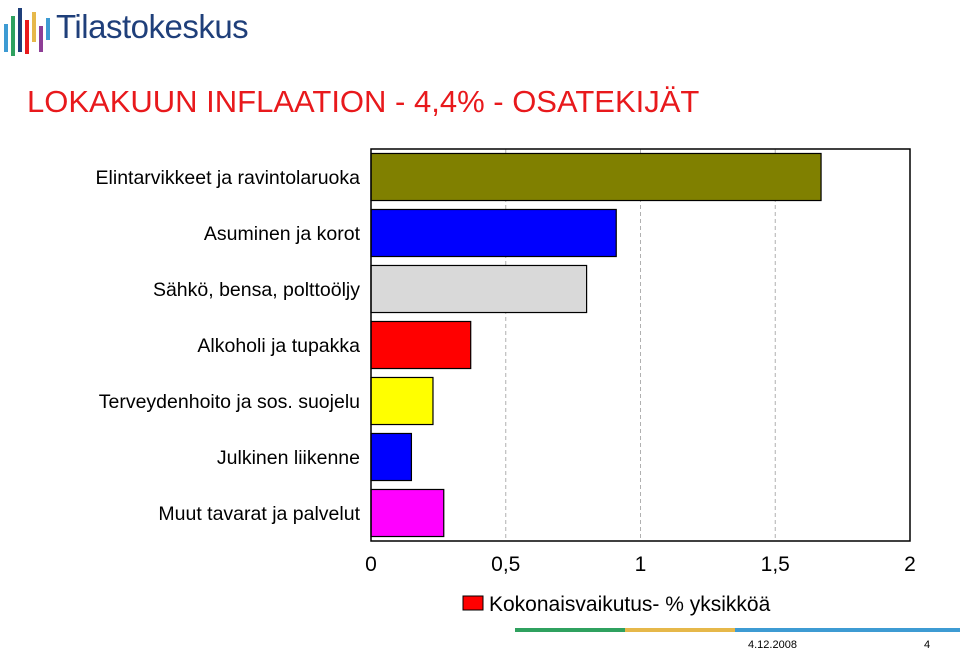 The height and width of the screenshot is (651, 960). Describe the element at coordinates (363, 101) in the screenshot. I see `page-title: LOKAKUUN INFLAATION - 4,4% - OSATEKIJÄT` at that location.